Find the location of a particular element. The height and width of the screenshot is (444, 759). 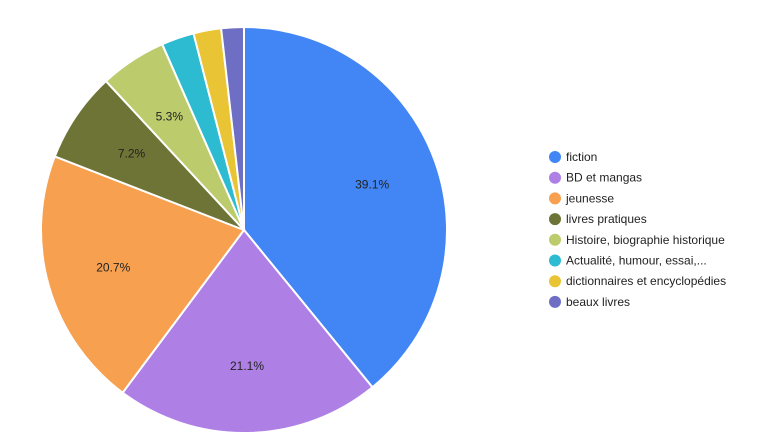

legend-entry-label: BD et mangas is located at coordinates (604, 178).